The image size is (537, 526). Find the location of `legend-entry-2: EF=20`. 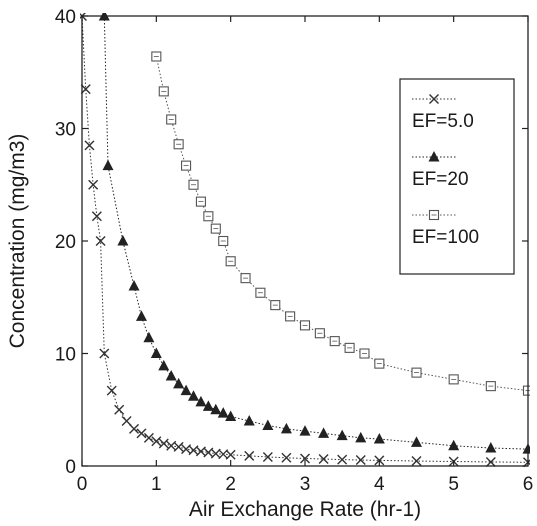

legend-entry-2: EF=20 is located at coordinates (440, 170).